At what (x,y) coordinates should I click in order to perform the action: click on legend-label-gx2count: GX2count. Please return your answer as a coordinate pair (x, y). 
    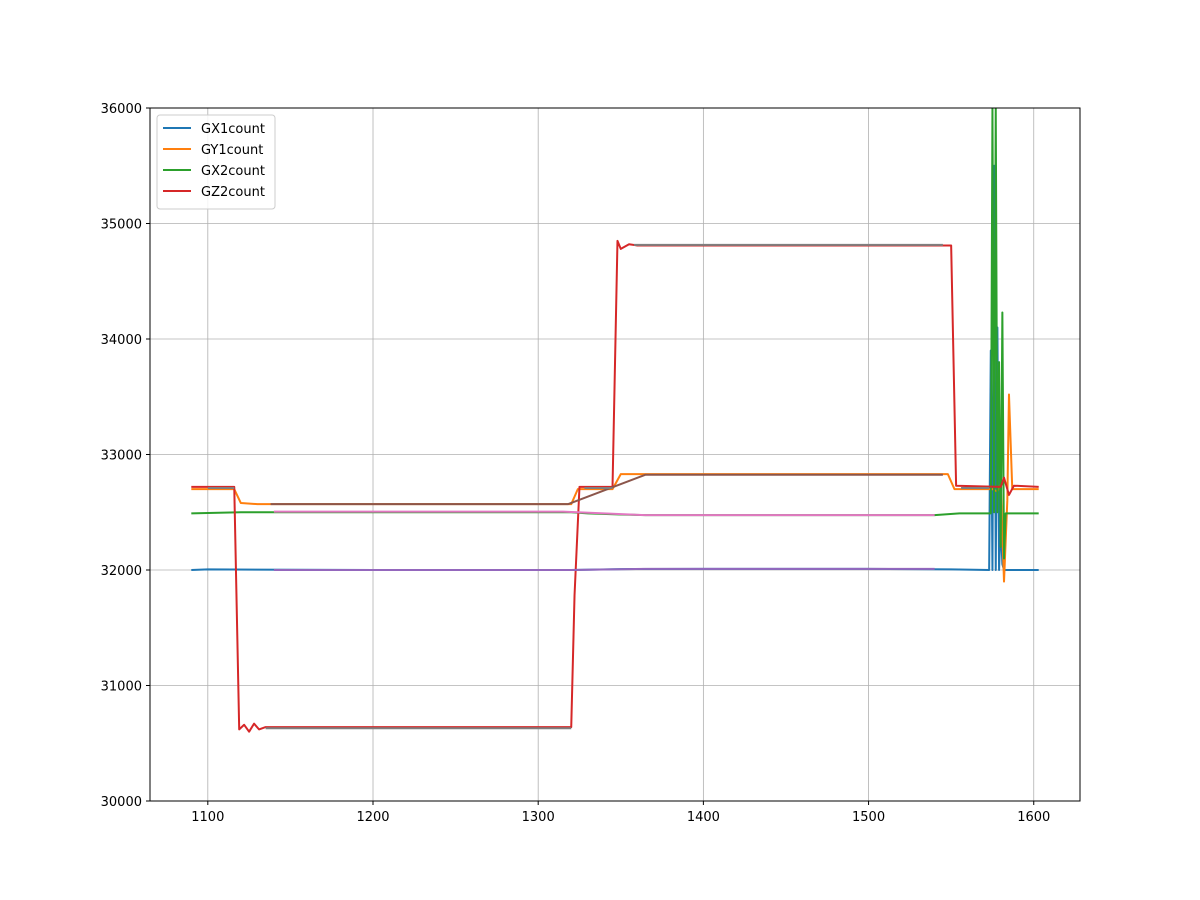
    Looking at the image, I should click on (233, 171).